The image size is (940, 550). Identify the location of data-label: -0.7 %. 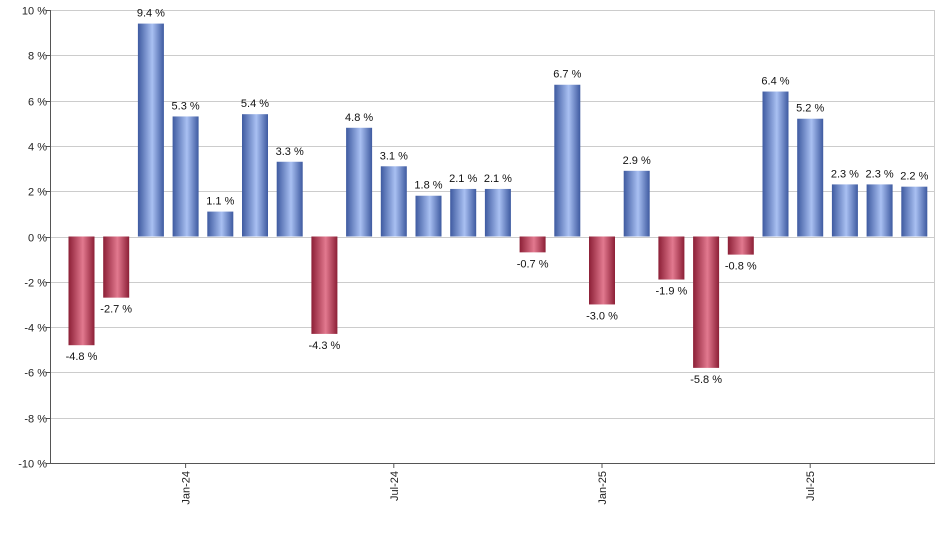
(533, 264).